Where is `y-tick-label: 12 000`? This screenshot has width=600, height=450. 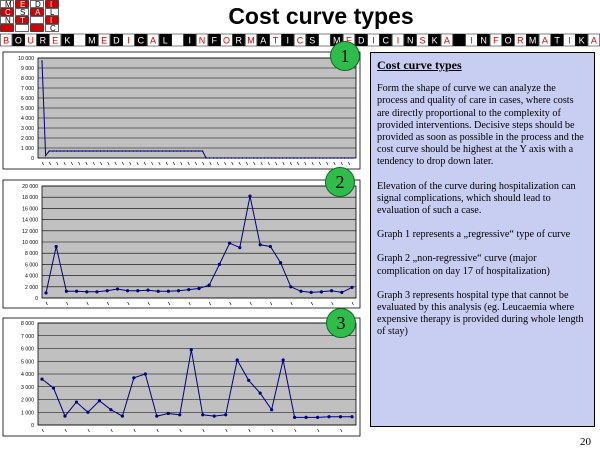
y-tick-label: 12 000 is located at coordinates (30, 232).